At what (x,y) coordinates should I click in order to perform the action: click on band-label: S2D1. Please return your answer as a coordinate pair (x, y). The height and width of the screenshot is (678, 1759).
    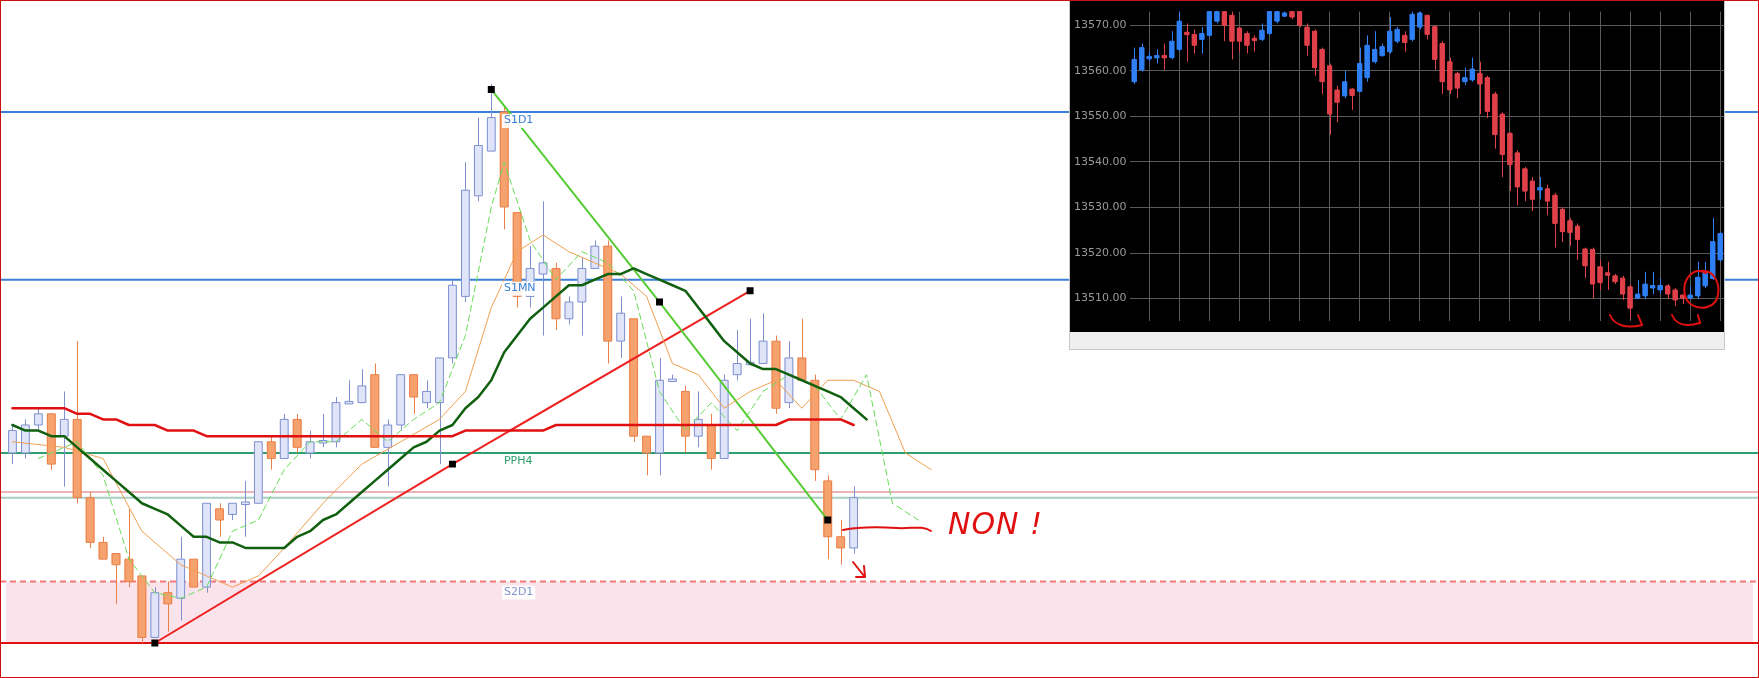
    Looking at the image, I should click on (518, 591).